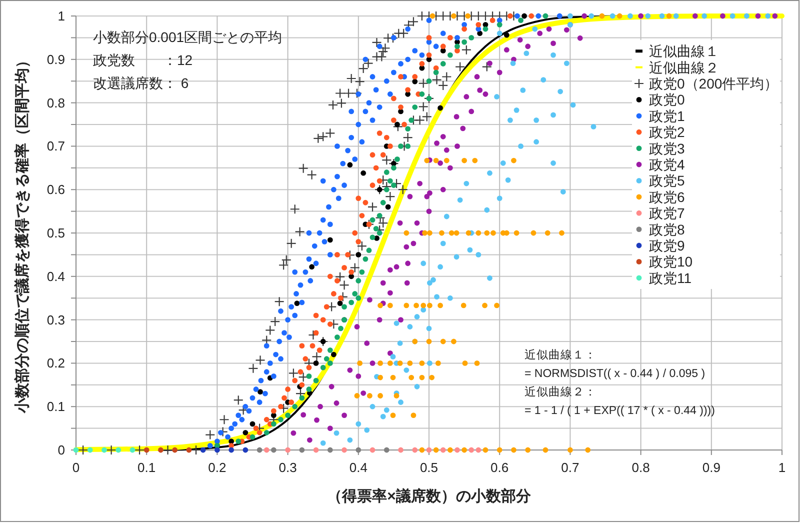 Image resolution: width=800 pixels, height=525 pixels. I want to click on y-tick-label: 0.3, so click(55, 320).